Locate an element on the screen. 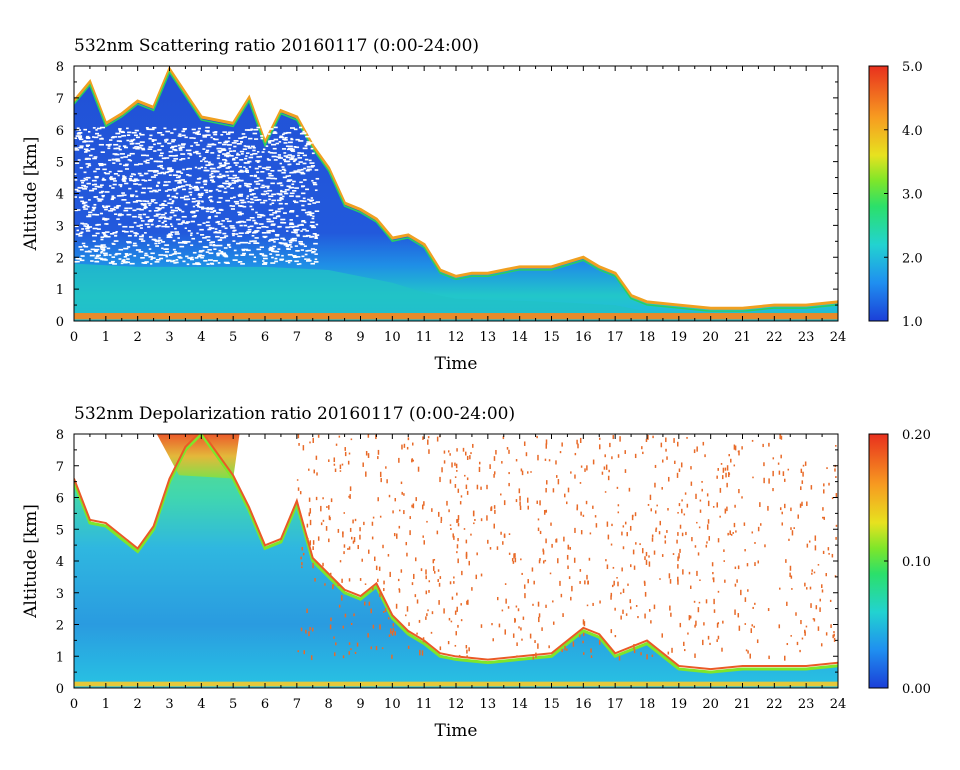 The height and width of the screenshot is (770, 960). boundary-layer is located at coordinates (456, 292).